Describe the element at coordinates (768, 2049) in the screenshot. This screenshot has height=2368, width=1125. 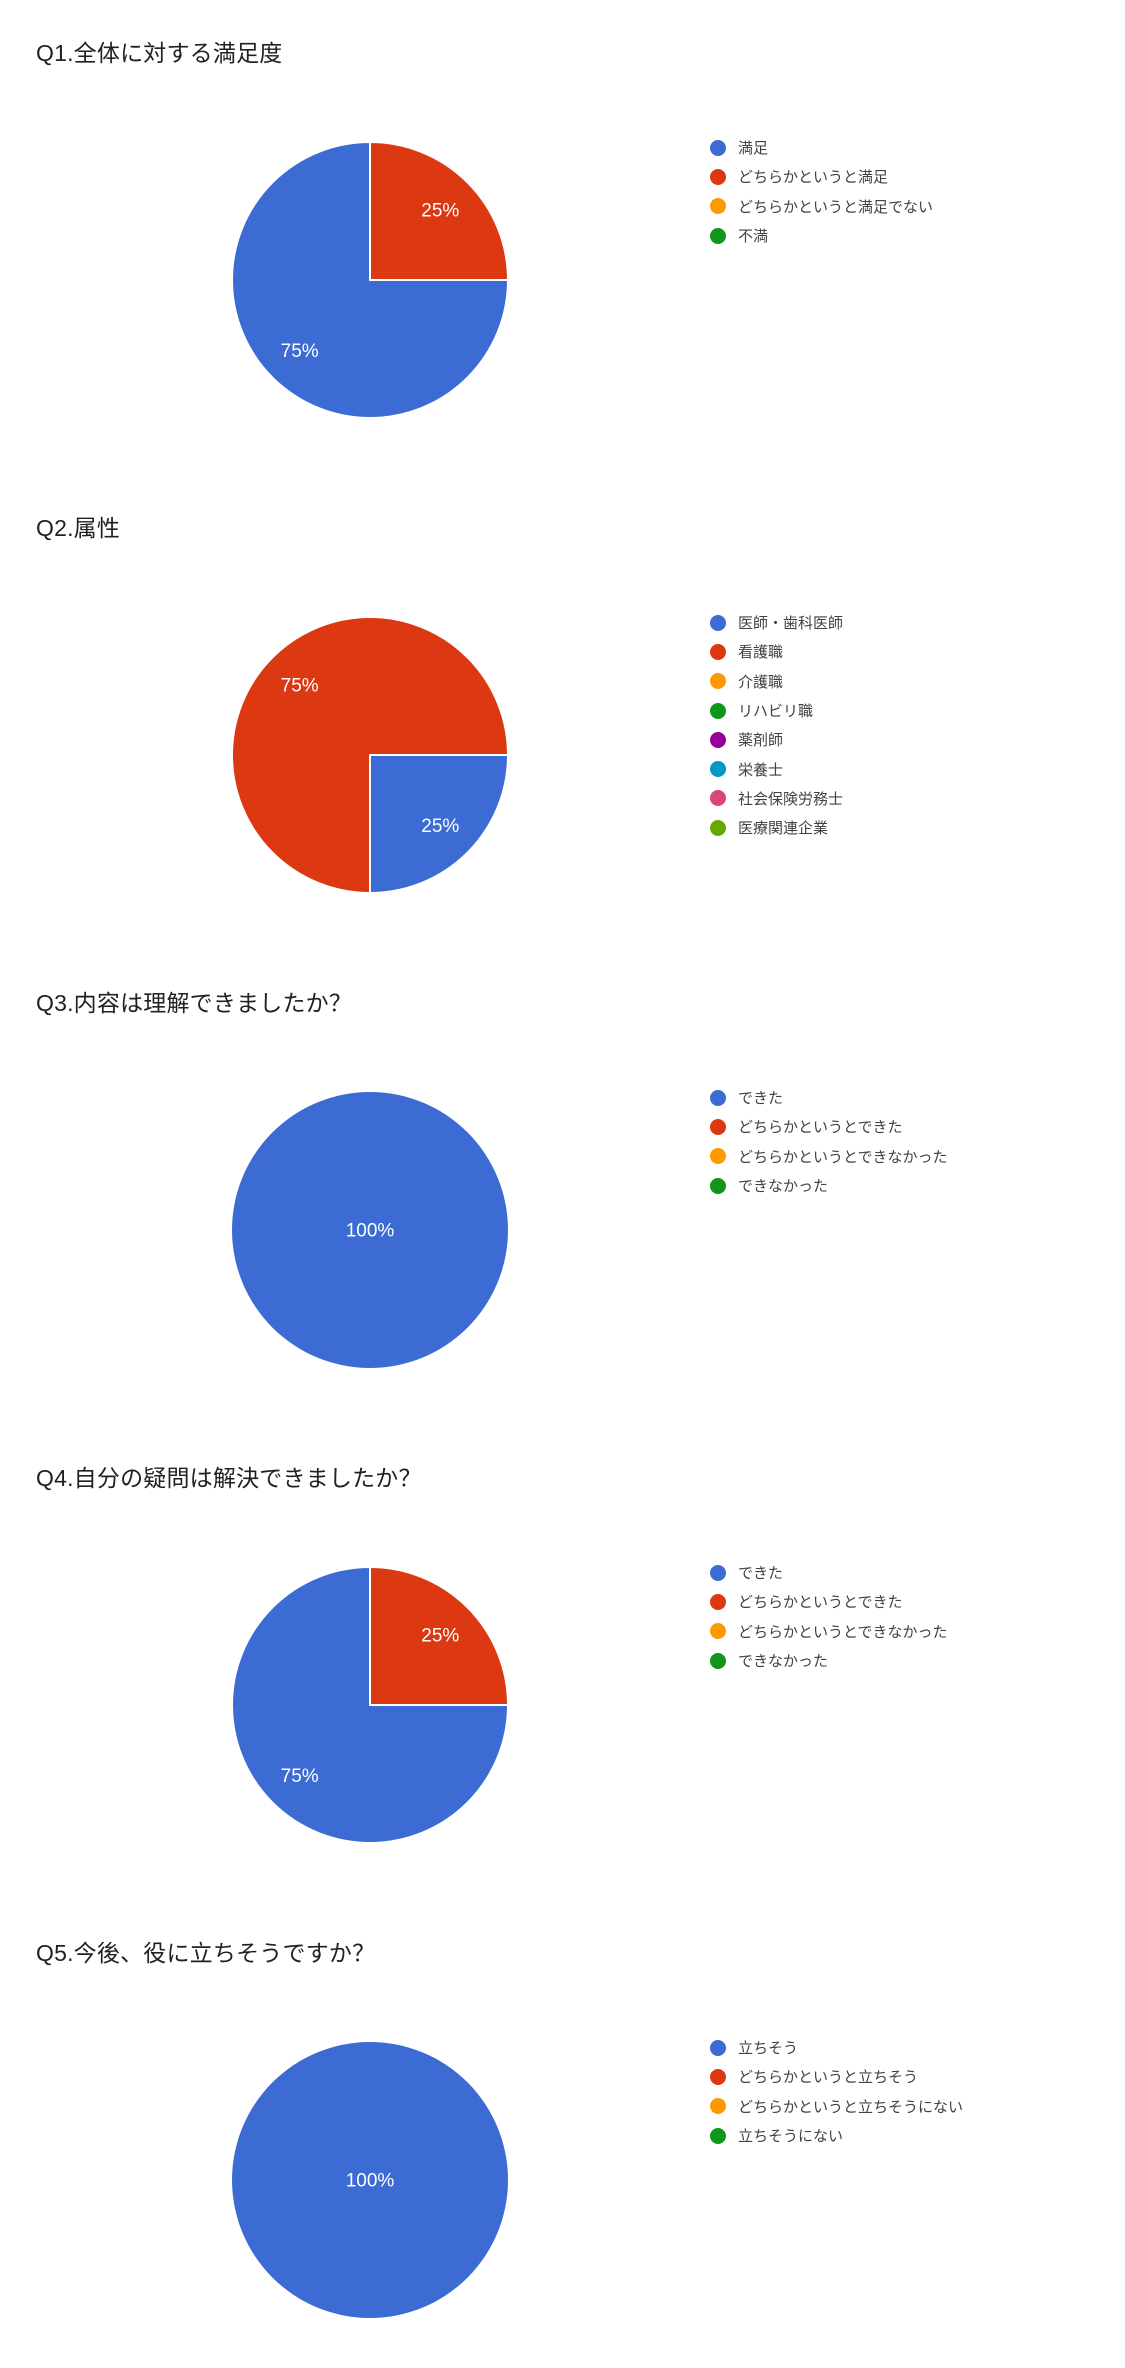
I see `legend-label: 立ちそう` at that location.